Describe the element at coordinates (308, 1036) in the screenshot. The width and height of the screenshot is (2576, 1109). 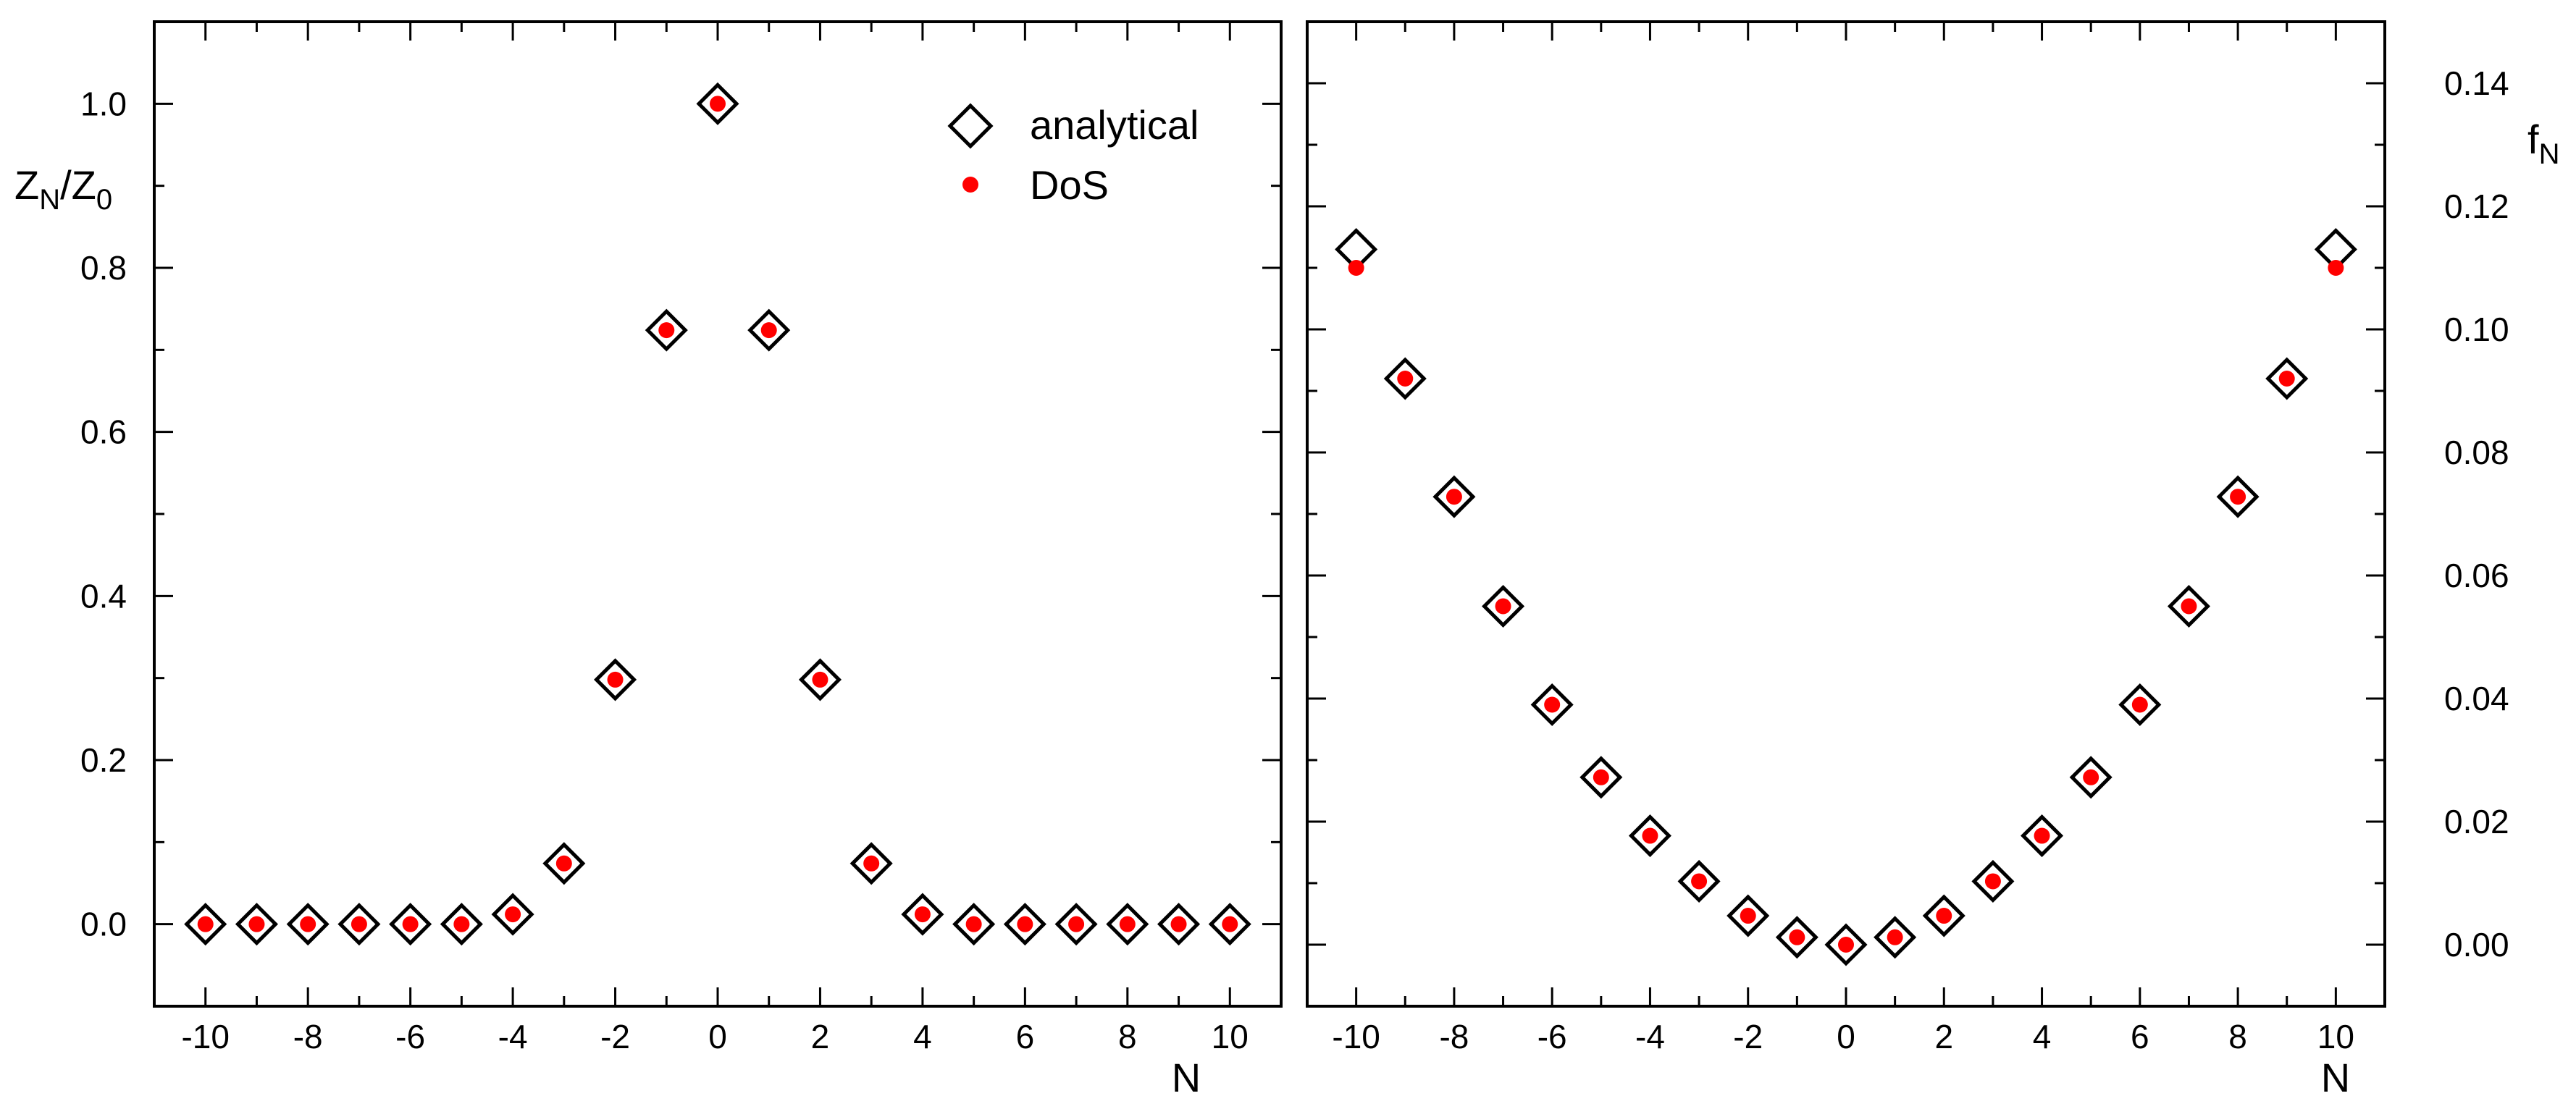
I see `left-x-tick-label: -8` at that location.